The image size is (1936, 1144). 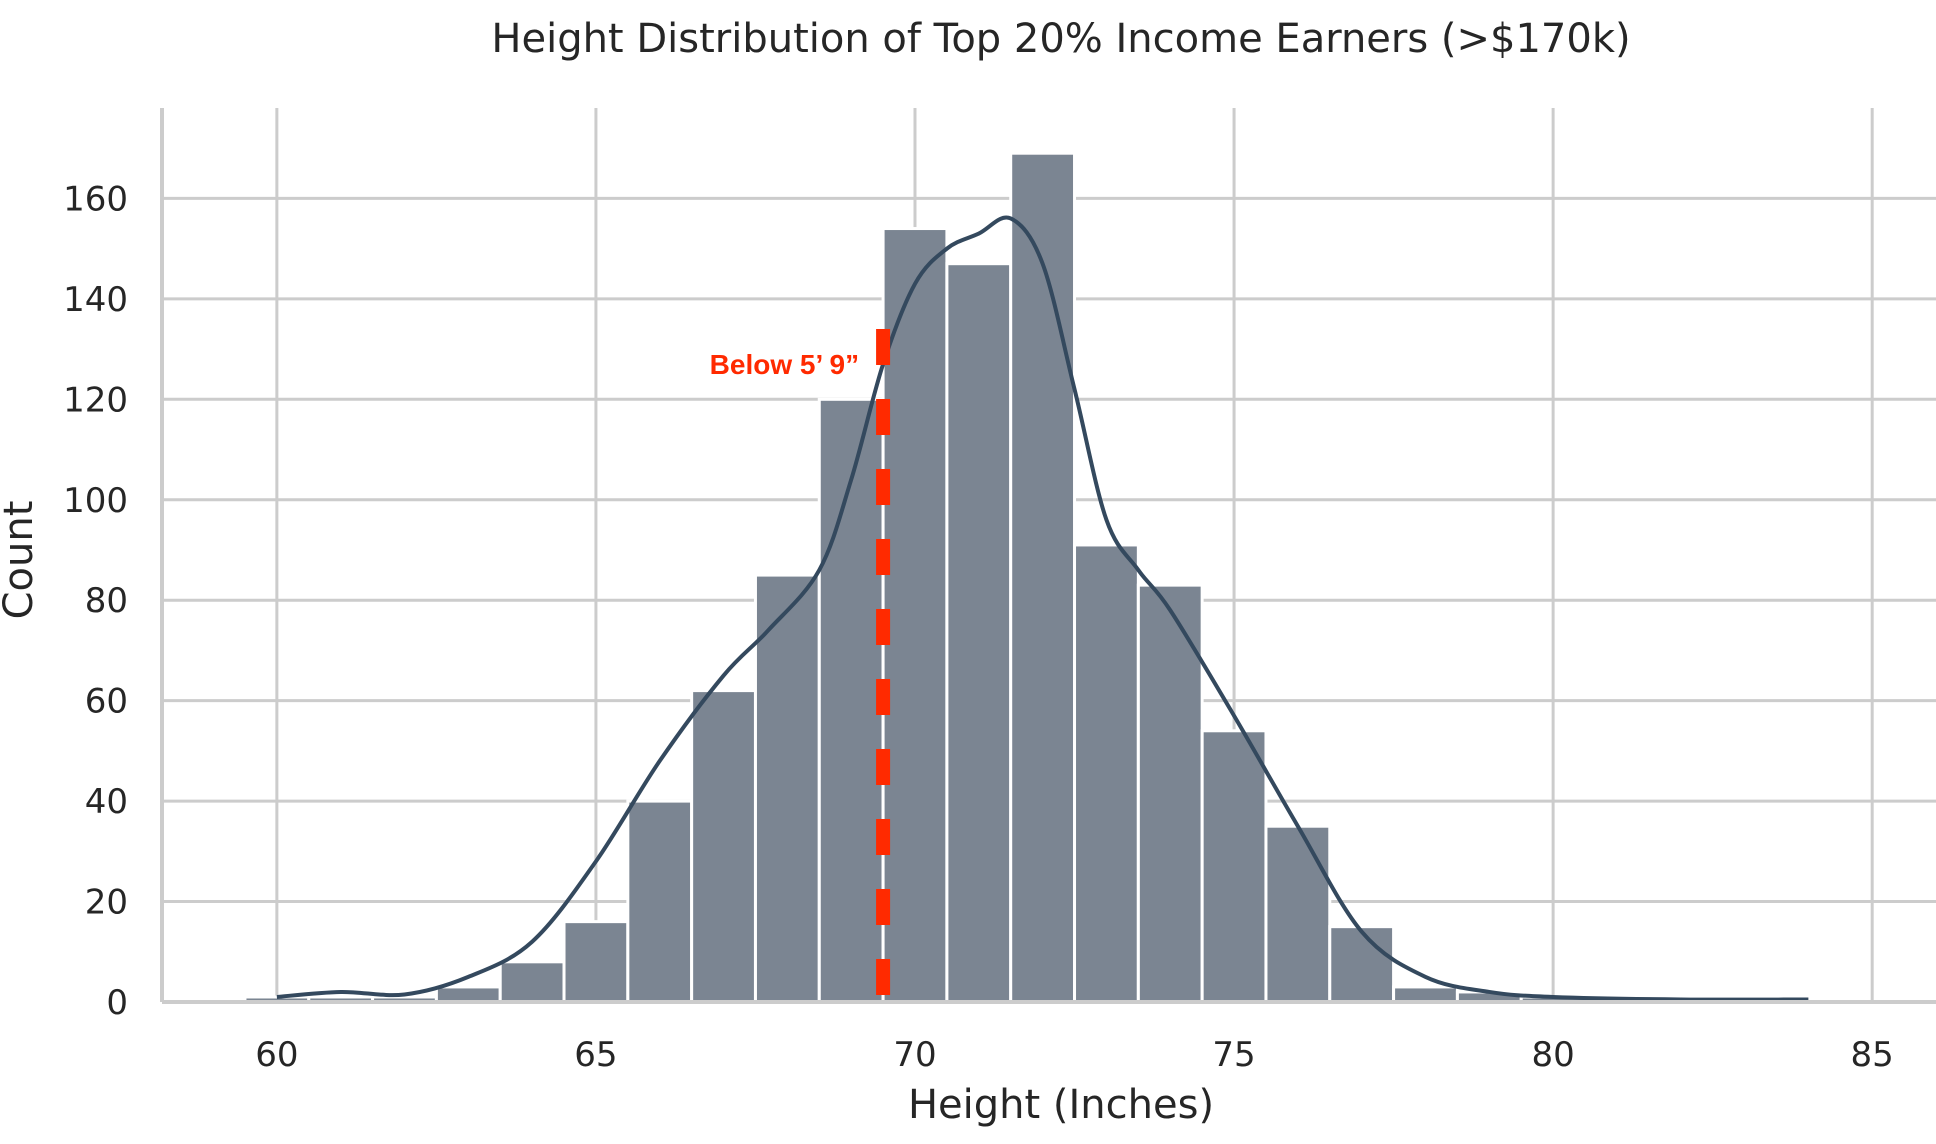 I want to click on reference-line-label: Below 5’ 9”, so click(x=784, y=364).